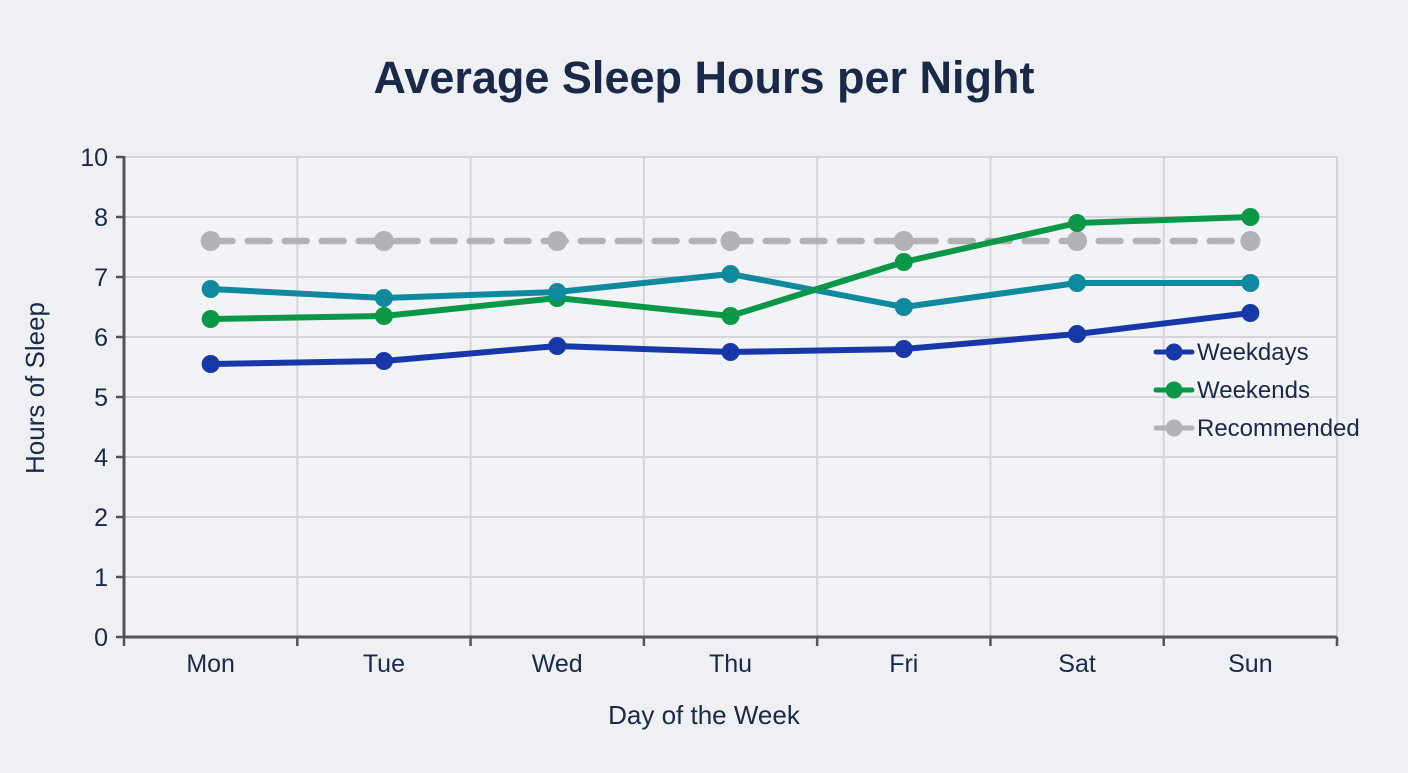  Describe the element at coordinates (903, 664) in the screenshot. I see `x-tick-label: Fri` at that location.